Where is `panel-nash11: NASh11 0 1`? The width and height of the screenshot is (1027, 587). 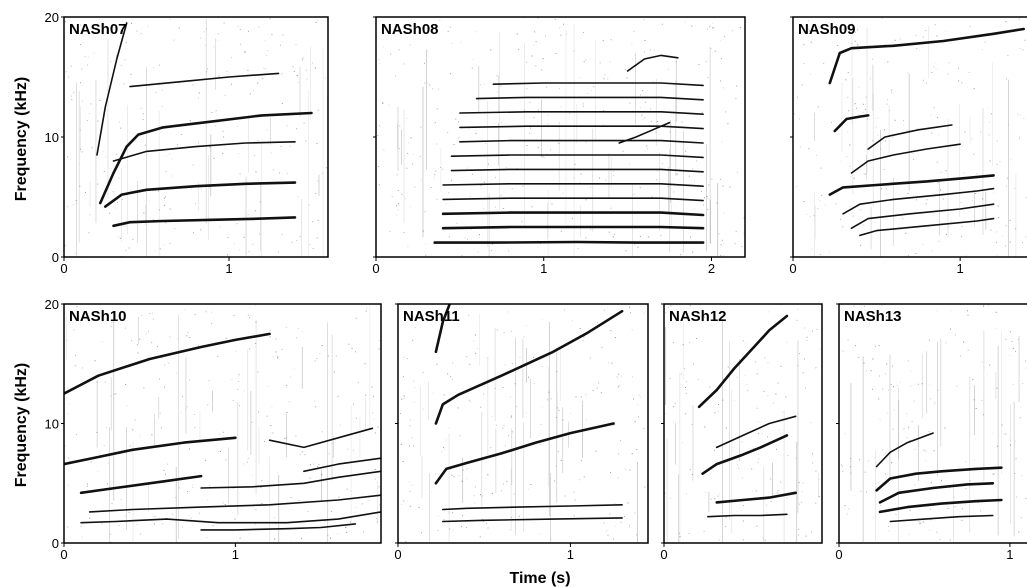
panel-nash11: NASh11 0 1 is located at coordinates (521, 432).